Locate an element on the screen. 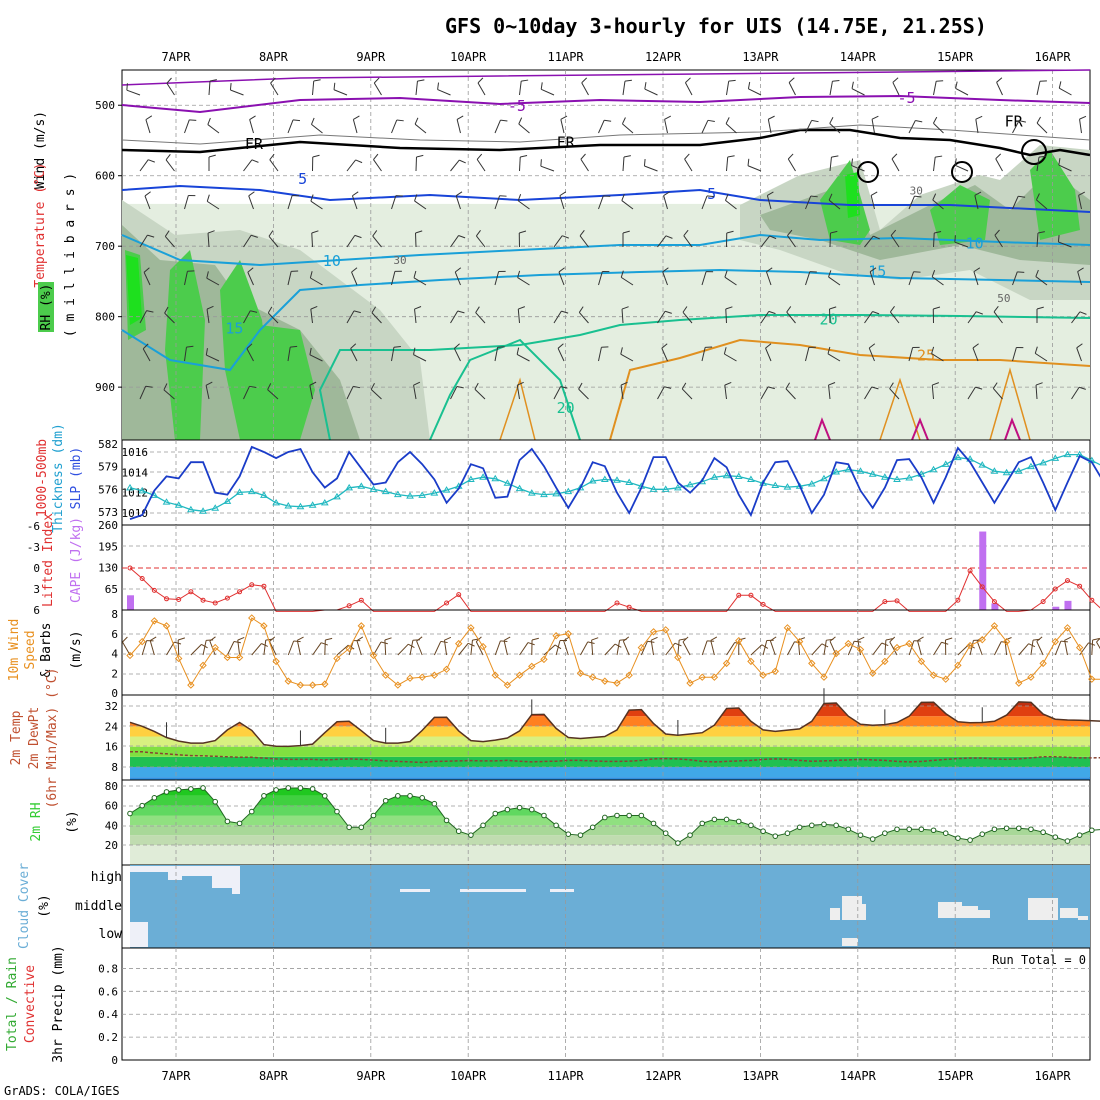 The height and width of the screenshot is (1100, 1100). cloud-high-region is located at coordinates (415, 890).